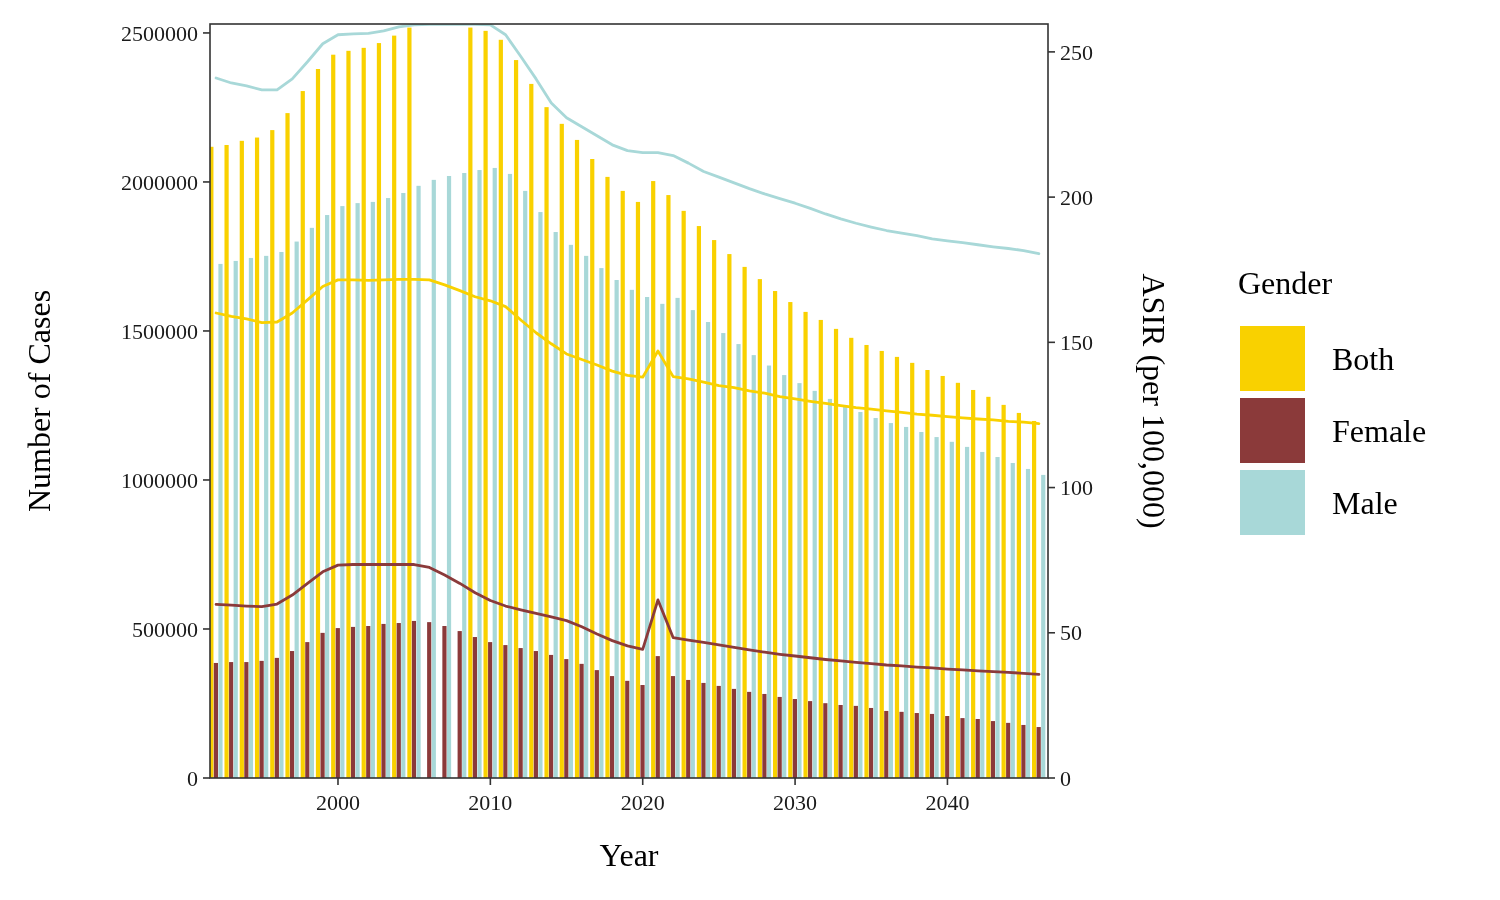 This screenshot has height=900, width=1500. Describe the element at coordinates (159, 331) in the screenshot. I see `y-tick-label: 1500000` at that location.